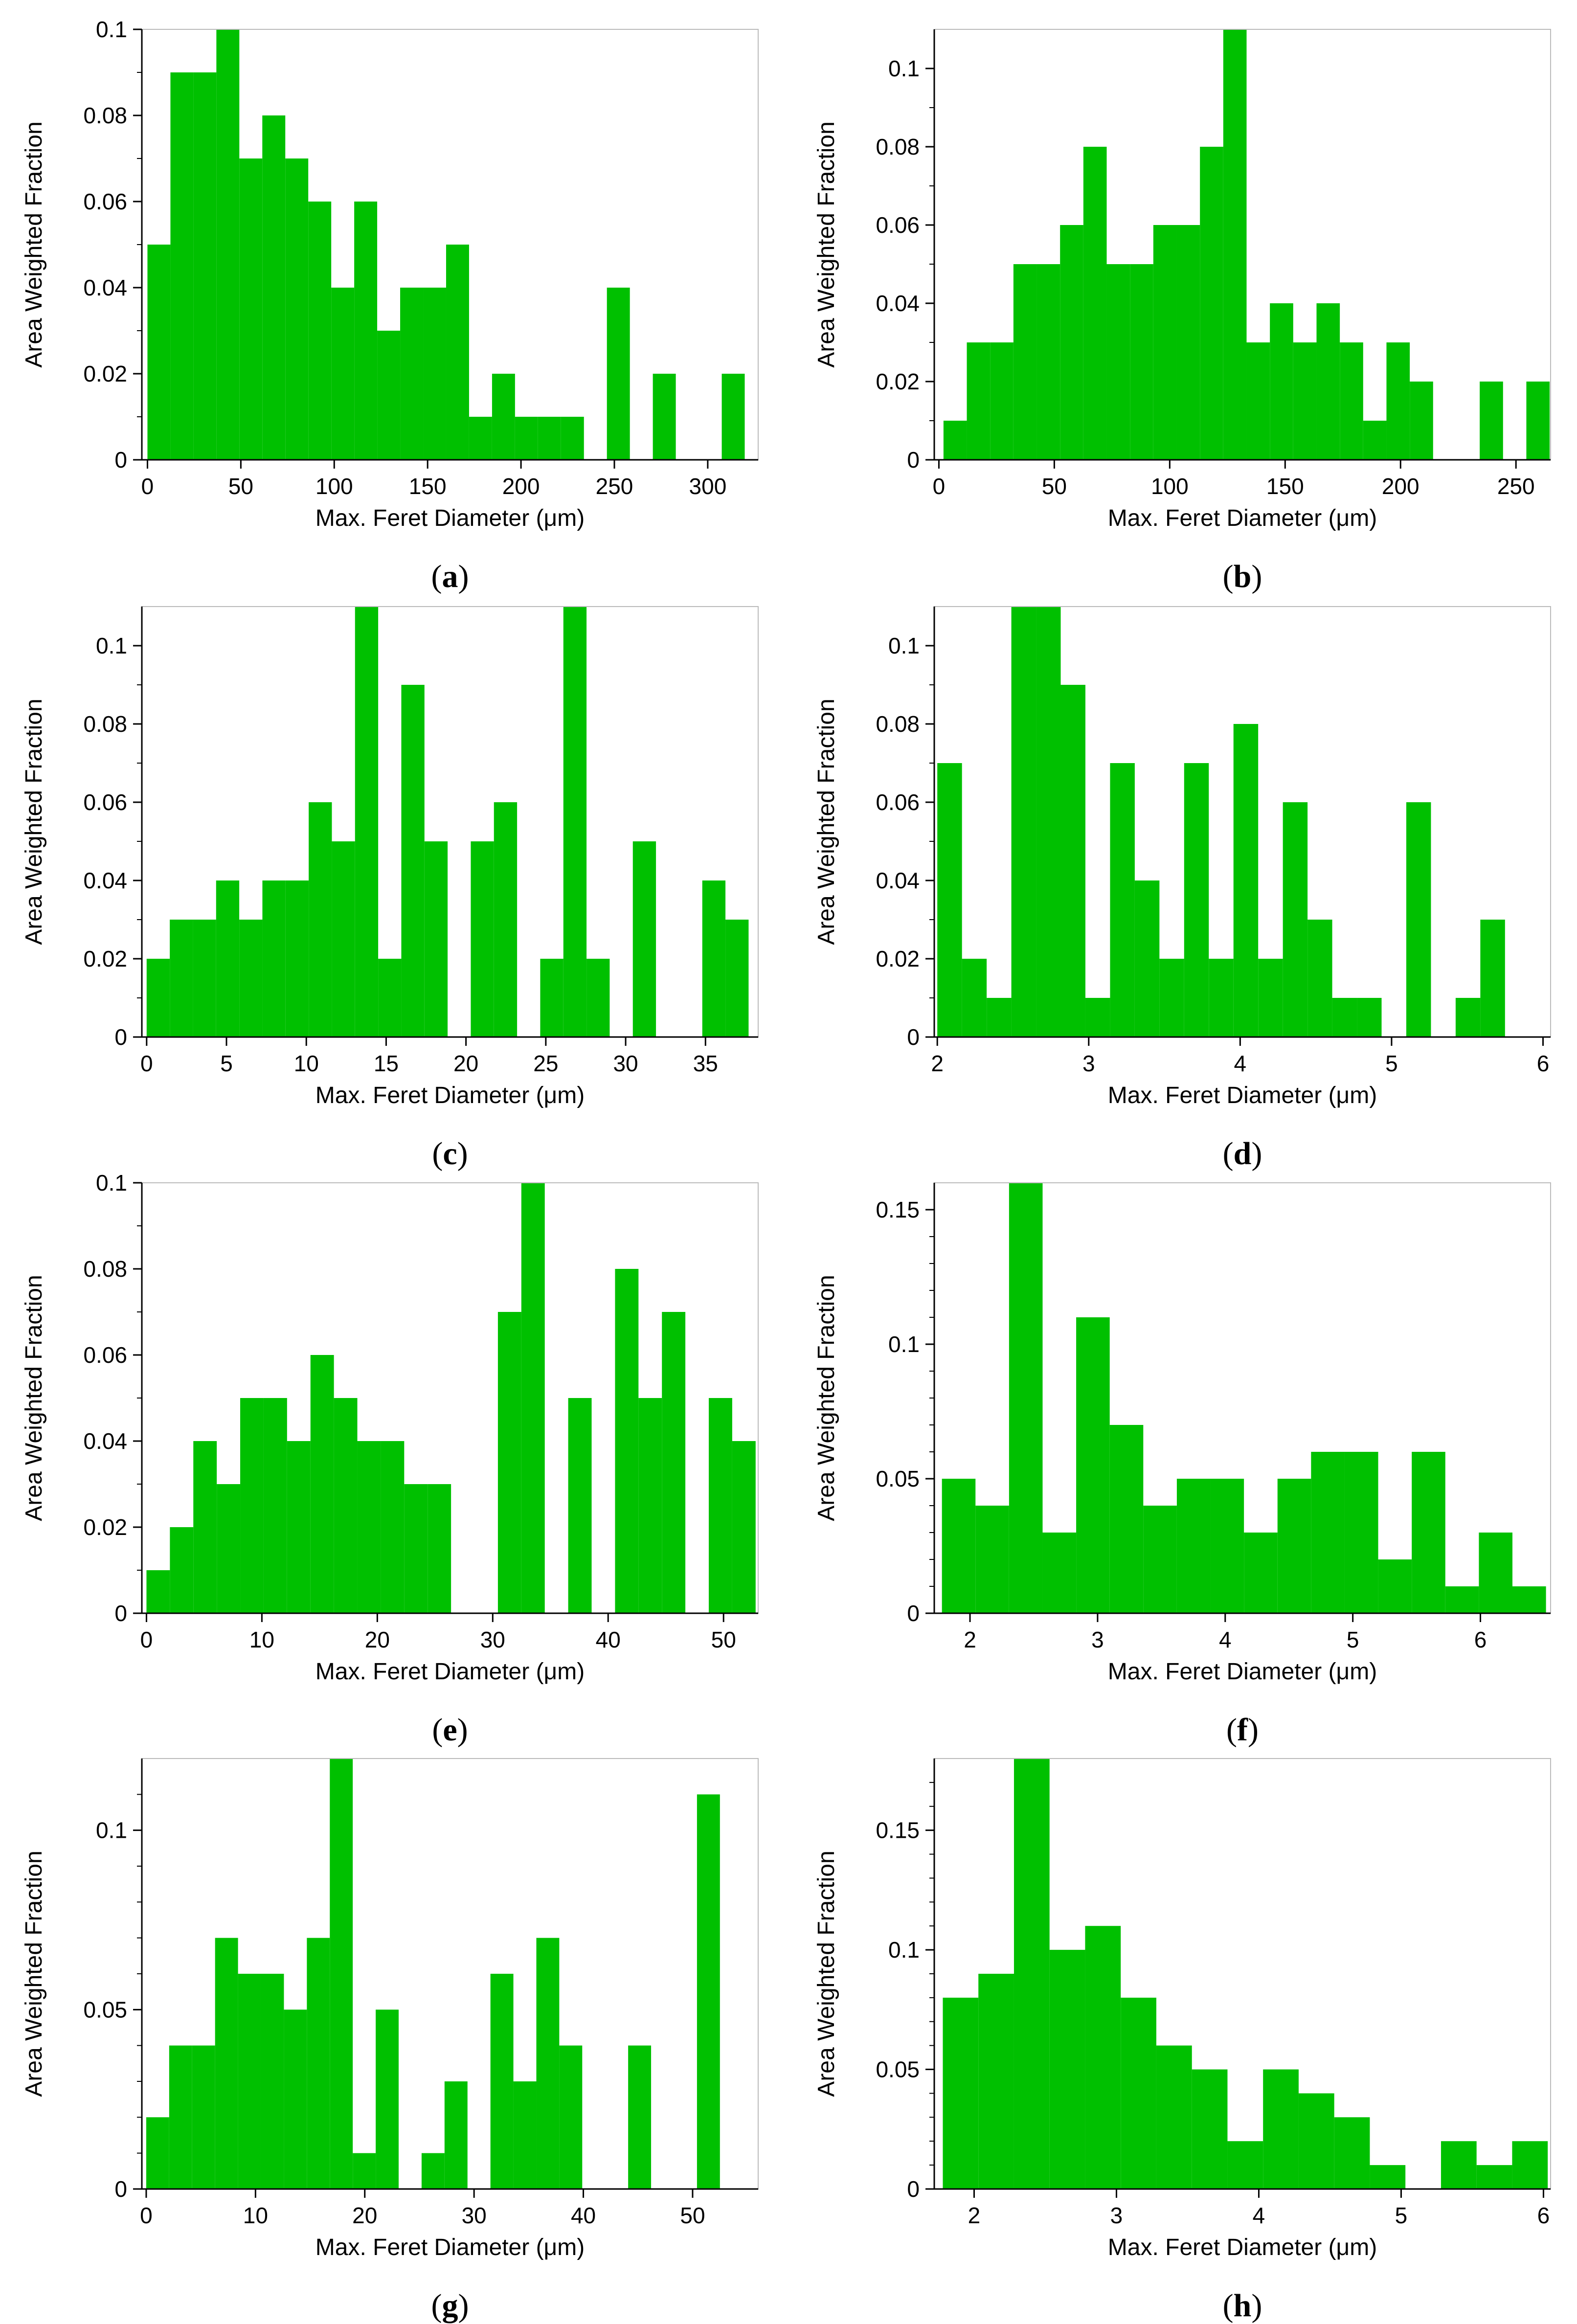  I want to click on x-tick-label: 6, so click(1481, 1639).